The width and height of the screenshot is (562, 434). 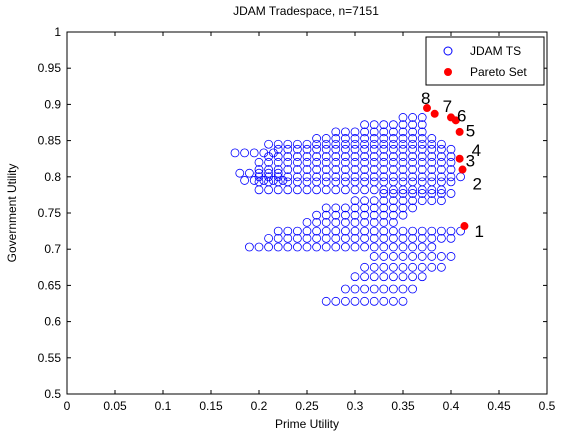 I want to click on pareto-data-point, so click(x=451, y=117).